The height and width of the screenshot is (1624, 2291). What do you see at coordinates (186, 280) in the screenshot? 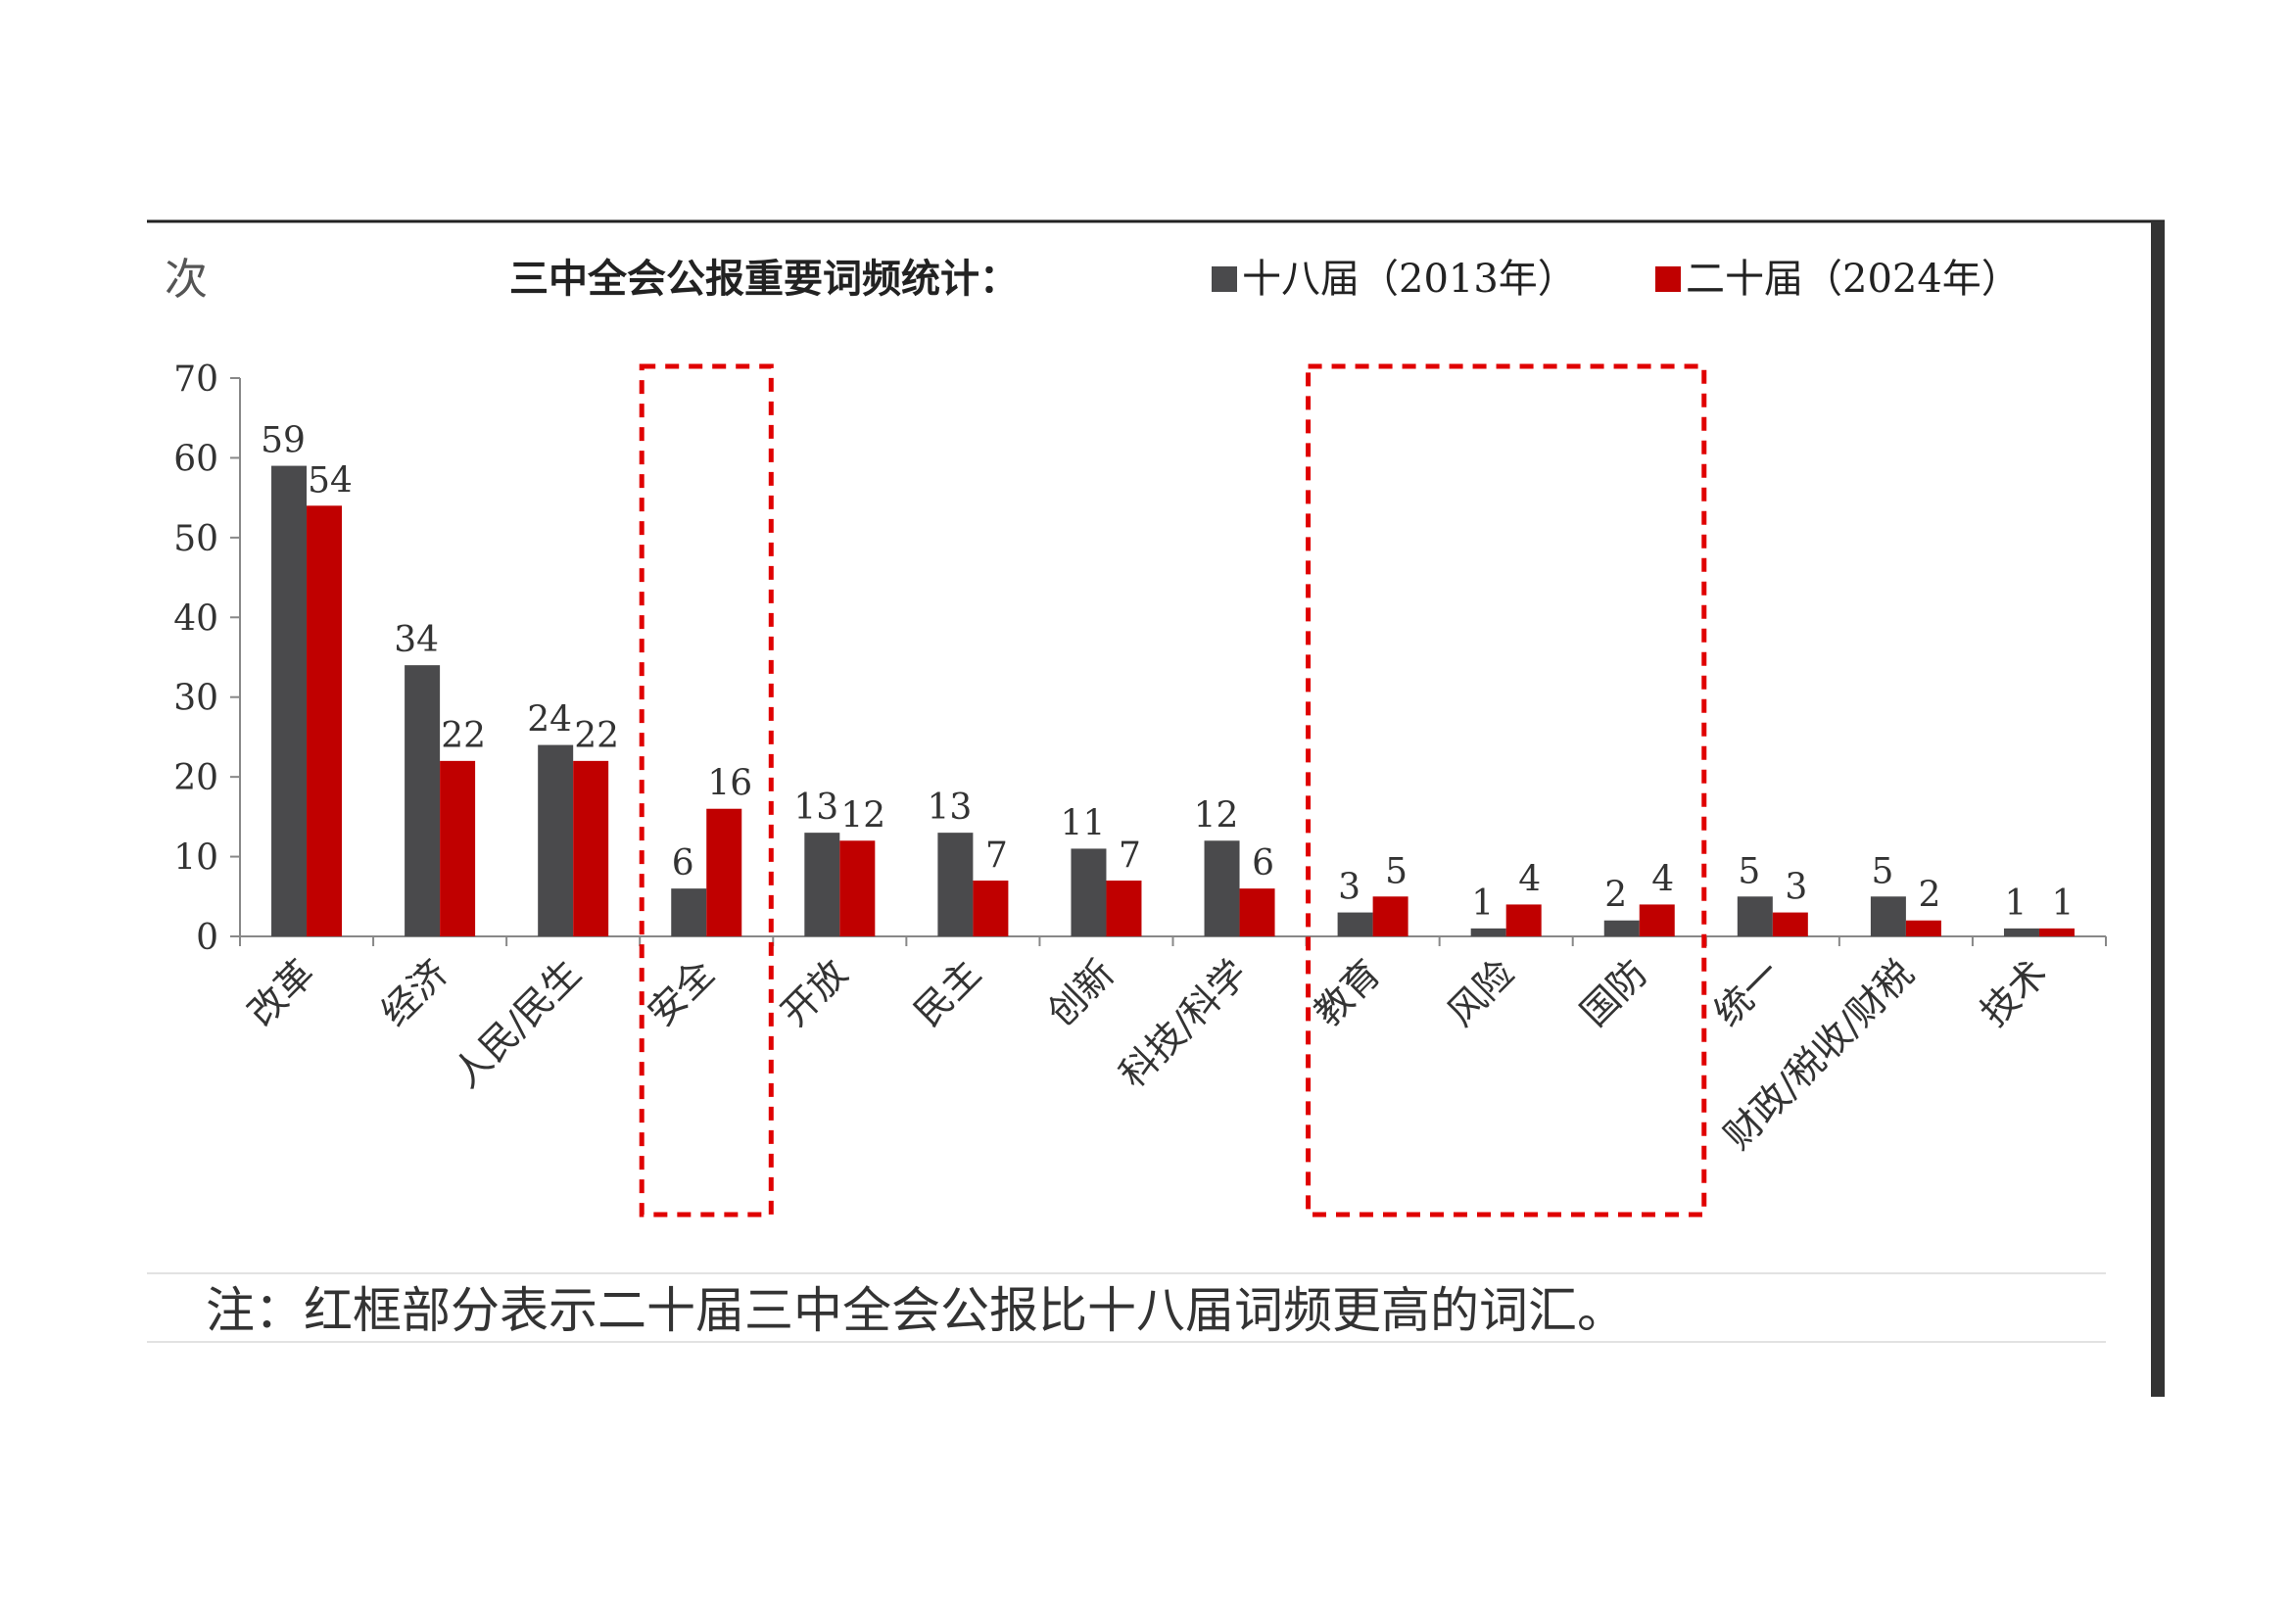
I see `y-axis-unit-label: 次` at bounding box center [186, 280].